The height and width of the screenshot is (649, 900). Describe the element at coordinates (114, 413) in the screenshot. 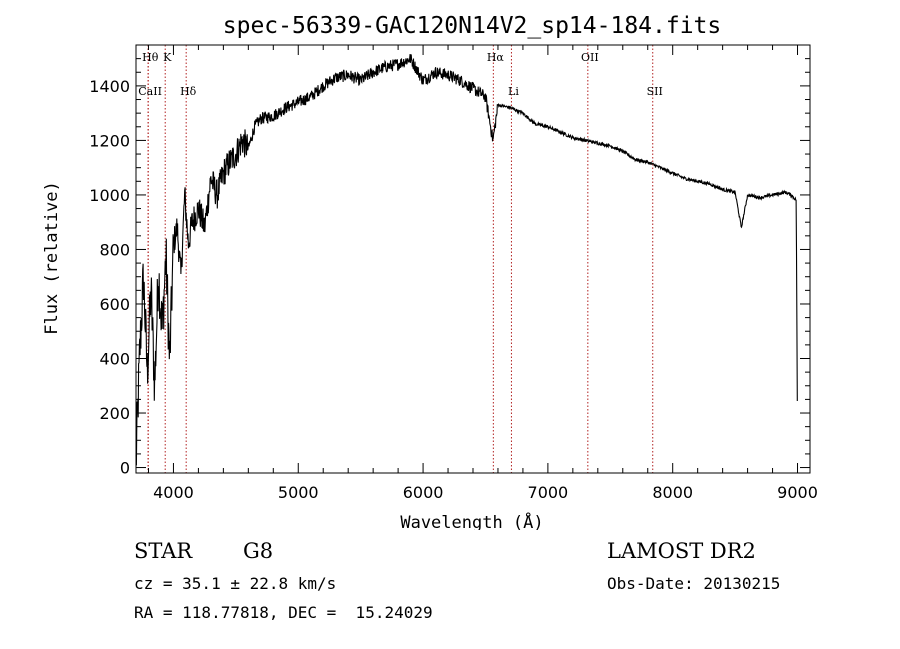

I see `y-tick-label: 200` at that location.